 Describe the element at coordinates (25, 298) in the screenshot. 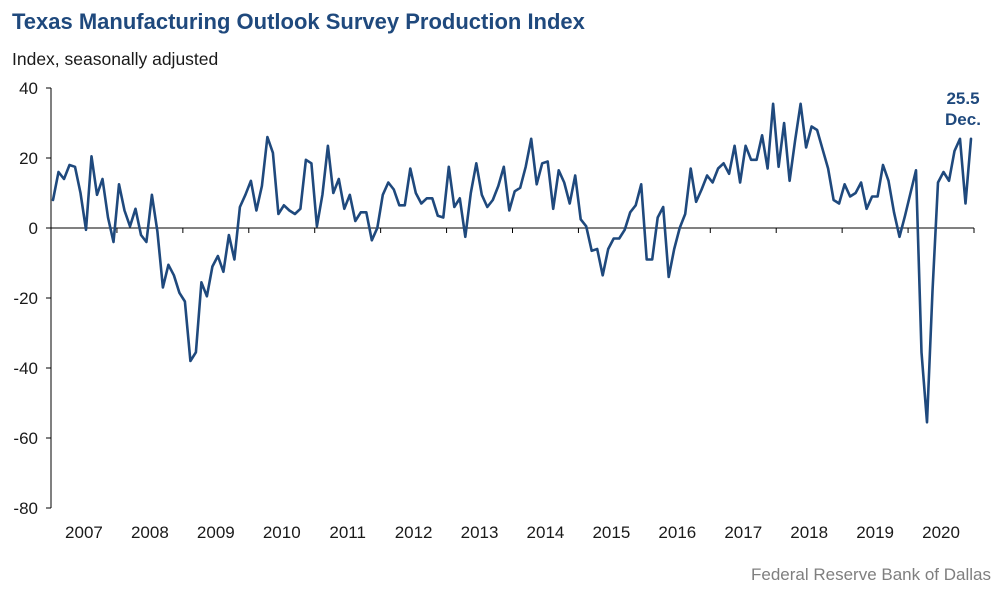

I see `y-tick-label: -20` at that location.